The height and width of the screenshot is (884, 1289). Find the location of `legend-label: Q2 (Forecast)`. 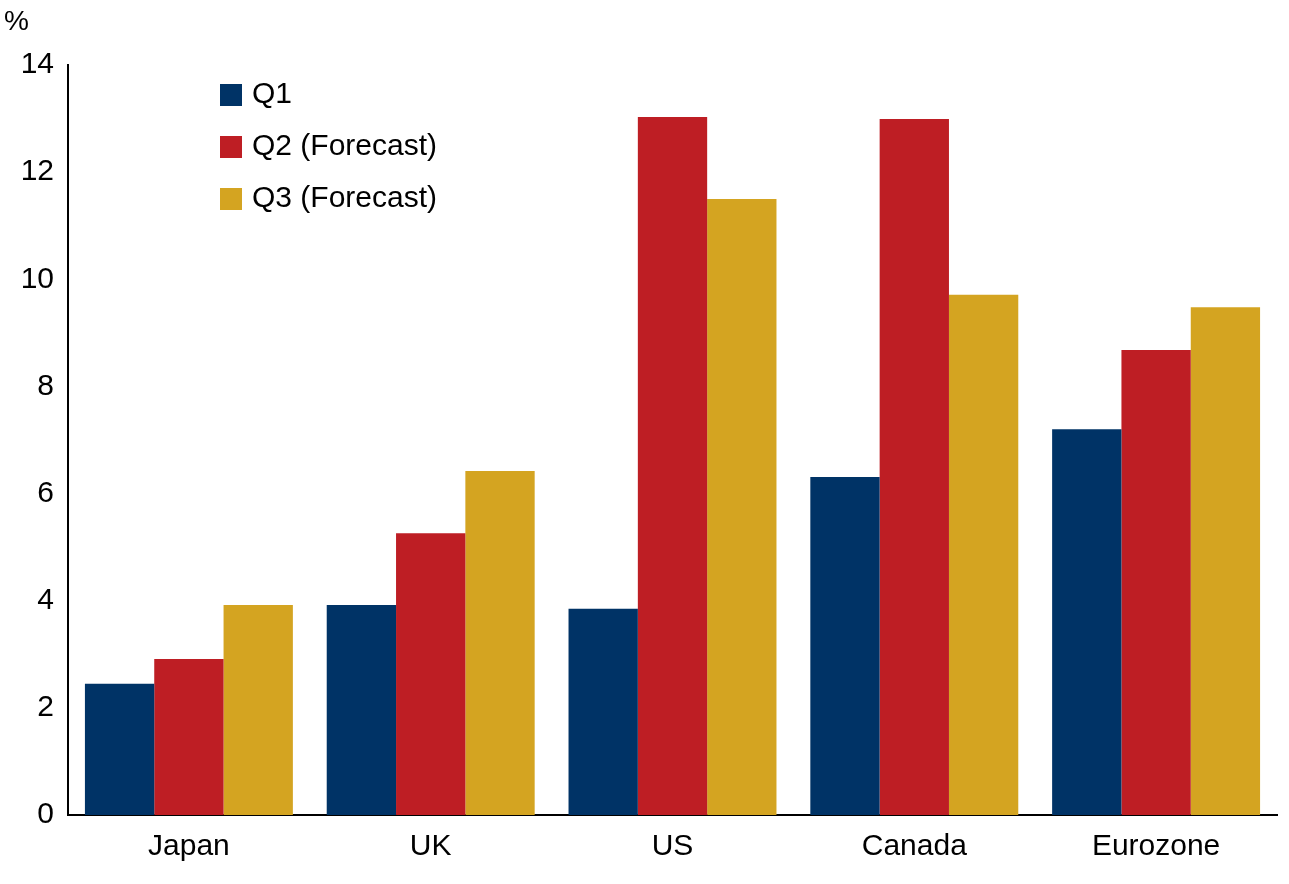

legend-label: Q2 (Forecast) is located at coordinates (345, 145).